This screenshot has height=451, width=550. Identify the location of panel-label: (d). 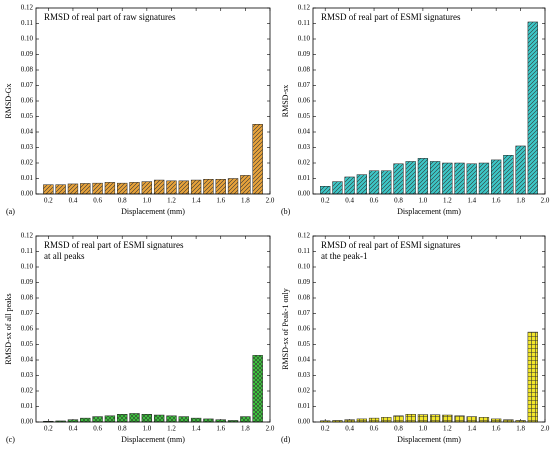
(286, 439).